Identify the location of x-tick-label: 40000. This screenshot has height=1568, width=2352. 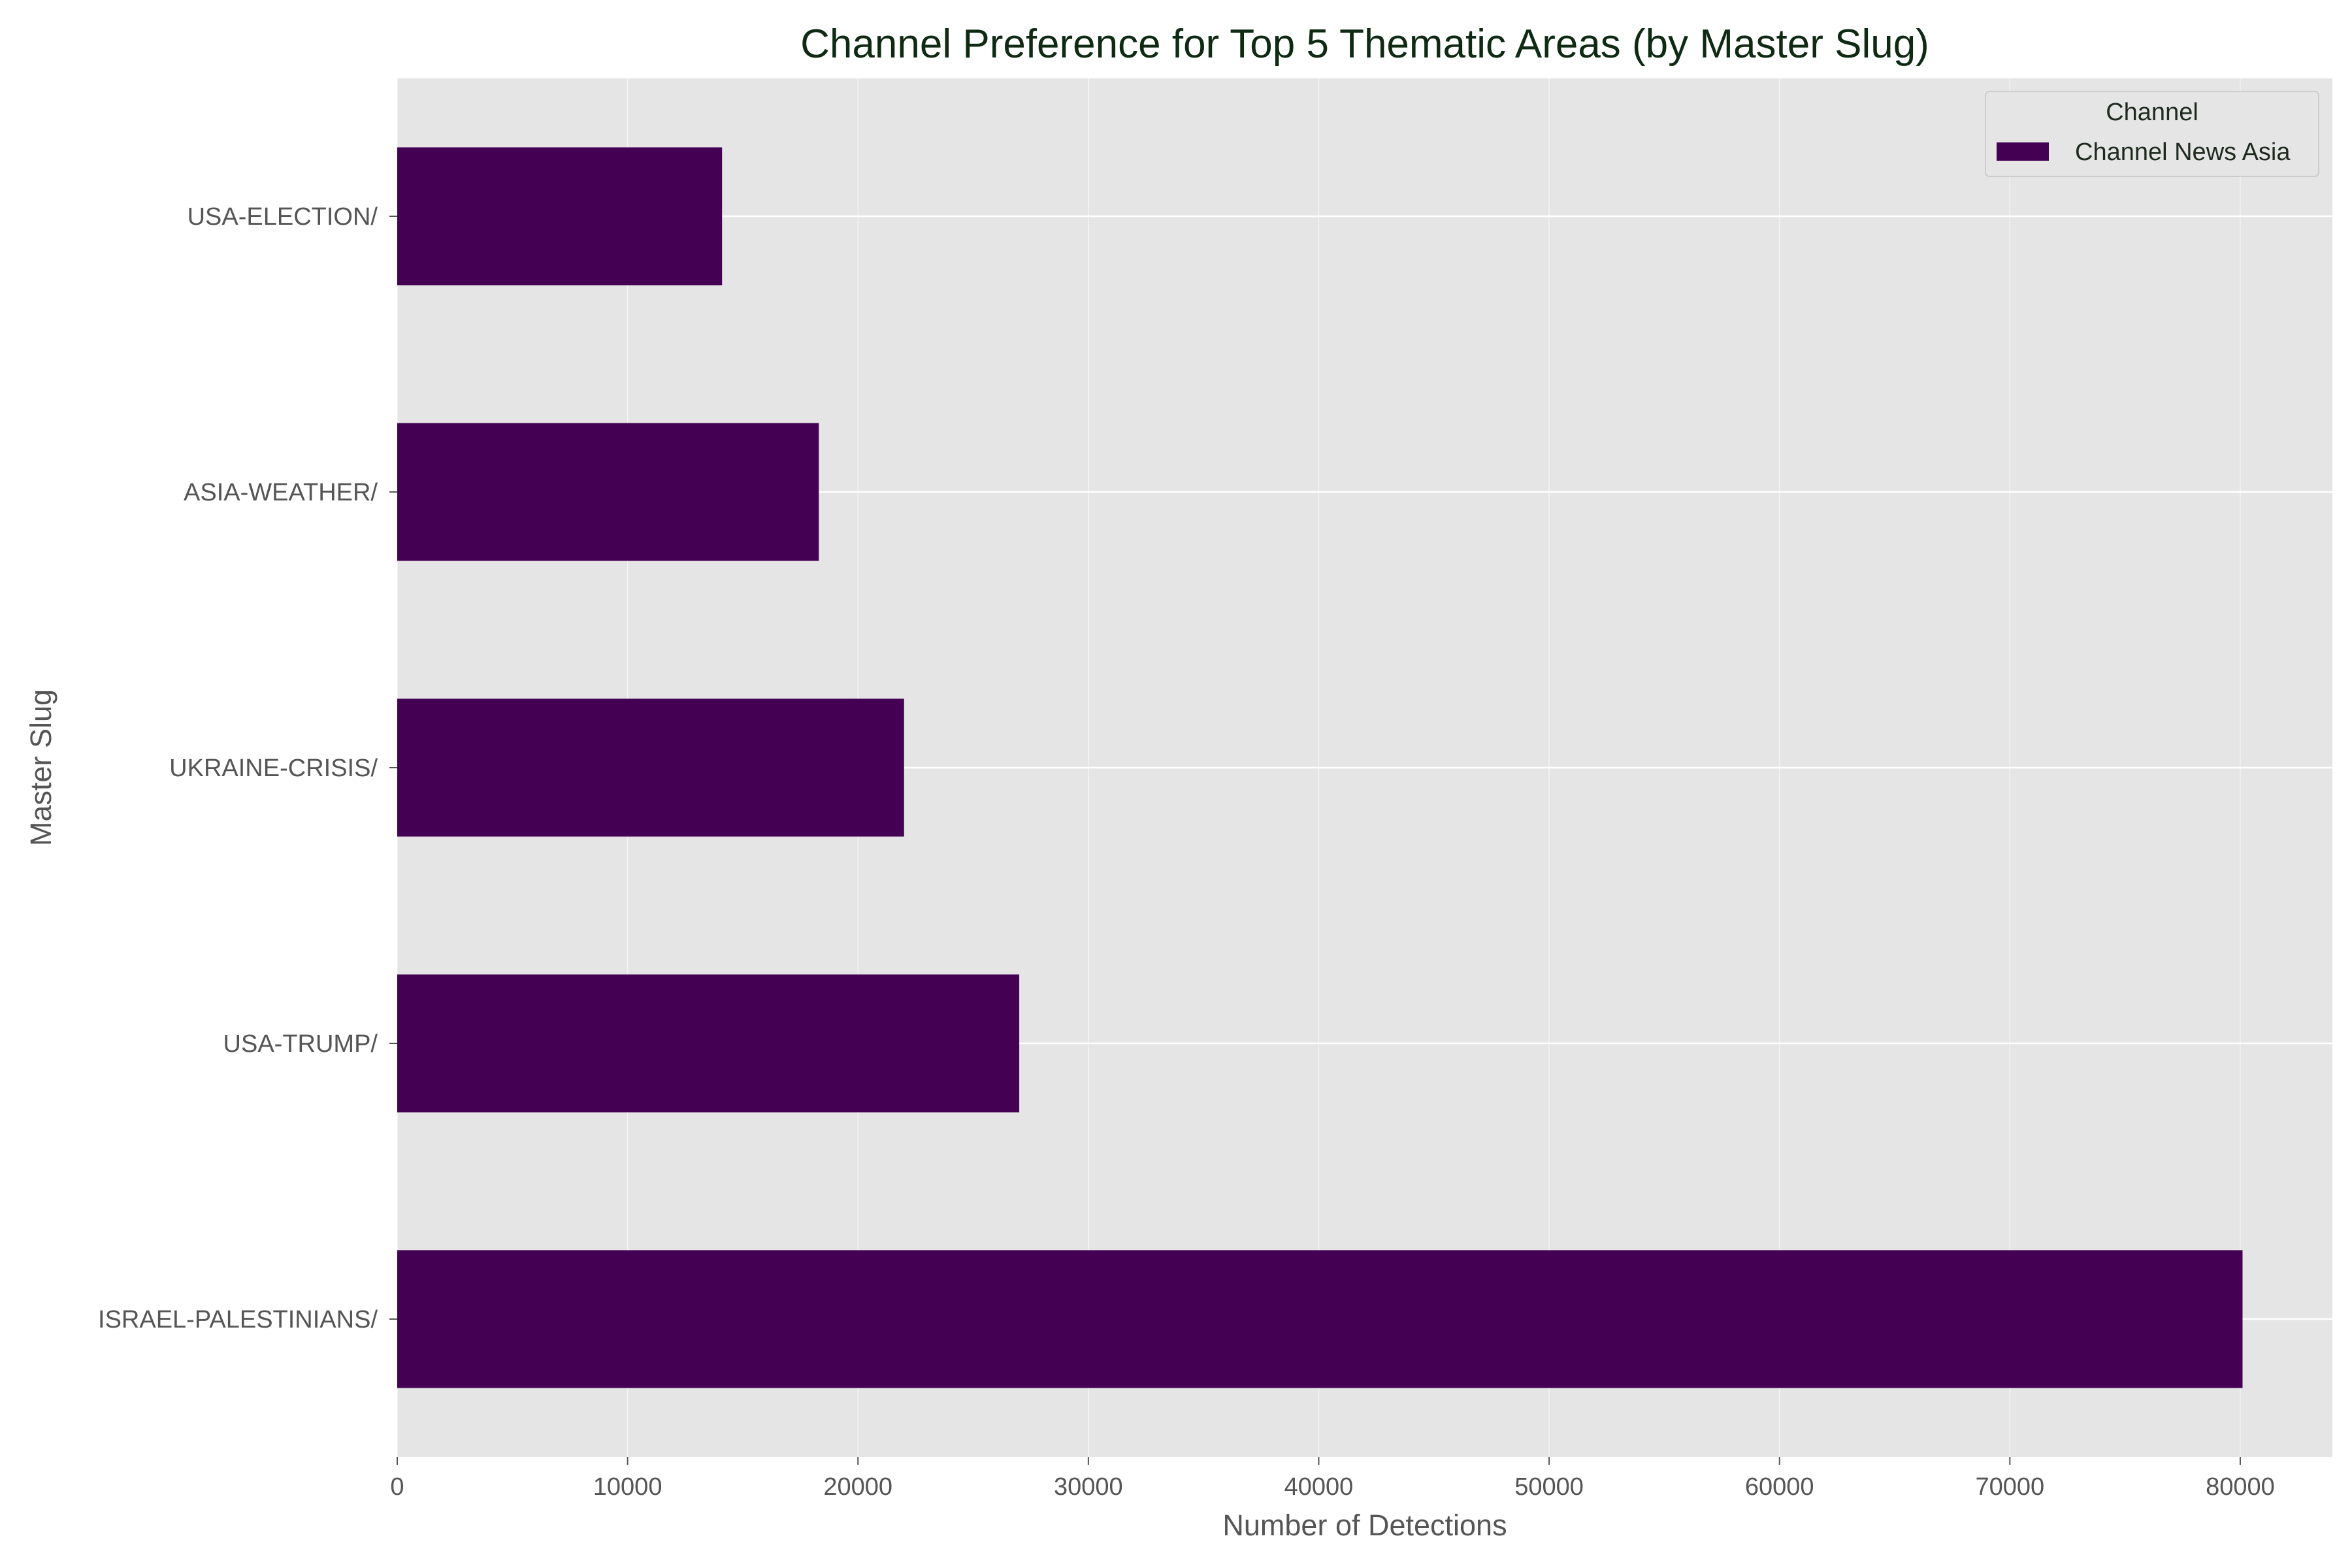
(1319, 1487).